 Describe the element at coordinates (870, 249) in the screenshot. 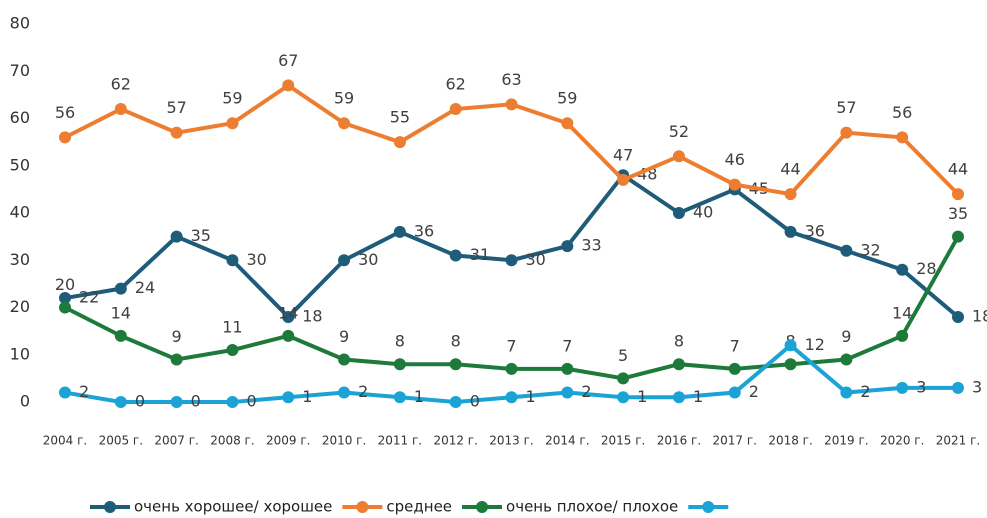

I see `data-label: 32` at that location.